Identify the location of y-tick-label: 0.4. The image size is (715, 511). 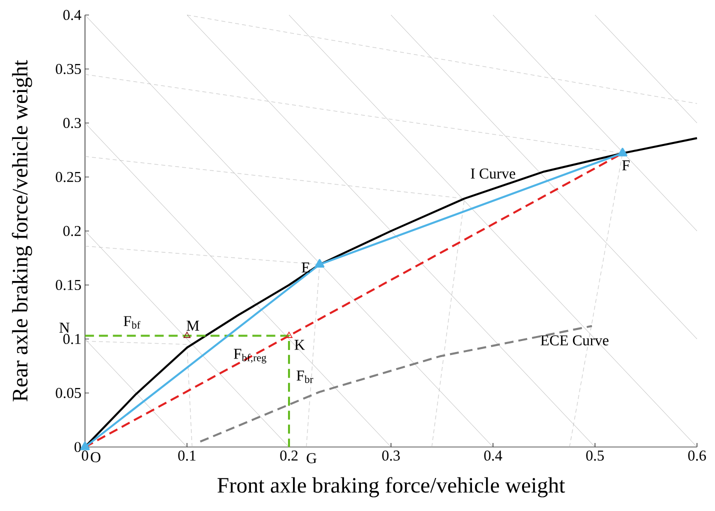
(72, 15).